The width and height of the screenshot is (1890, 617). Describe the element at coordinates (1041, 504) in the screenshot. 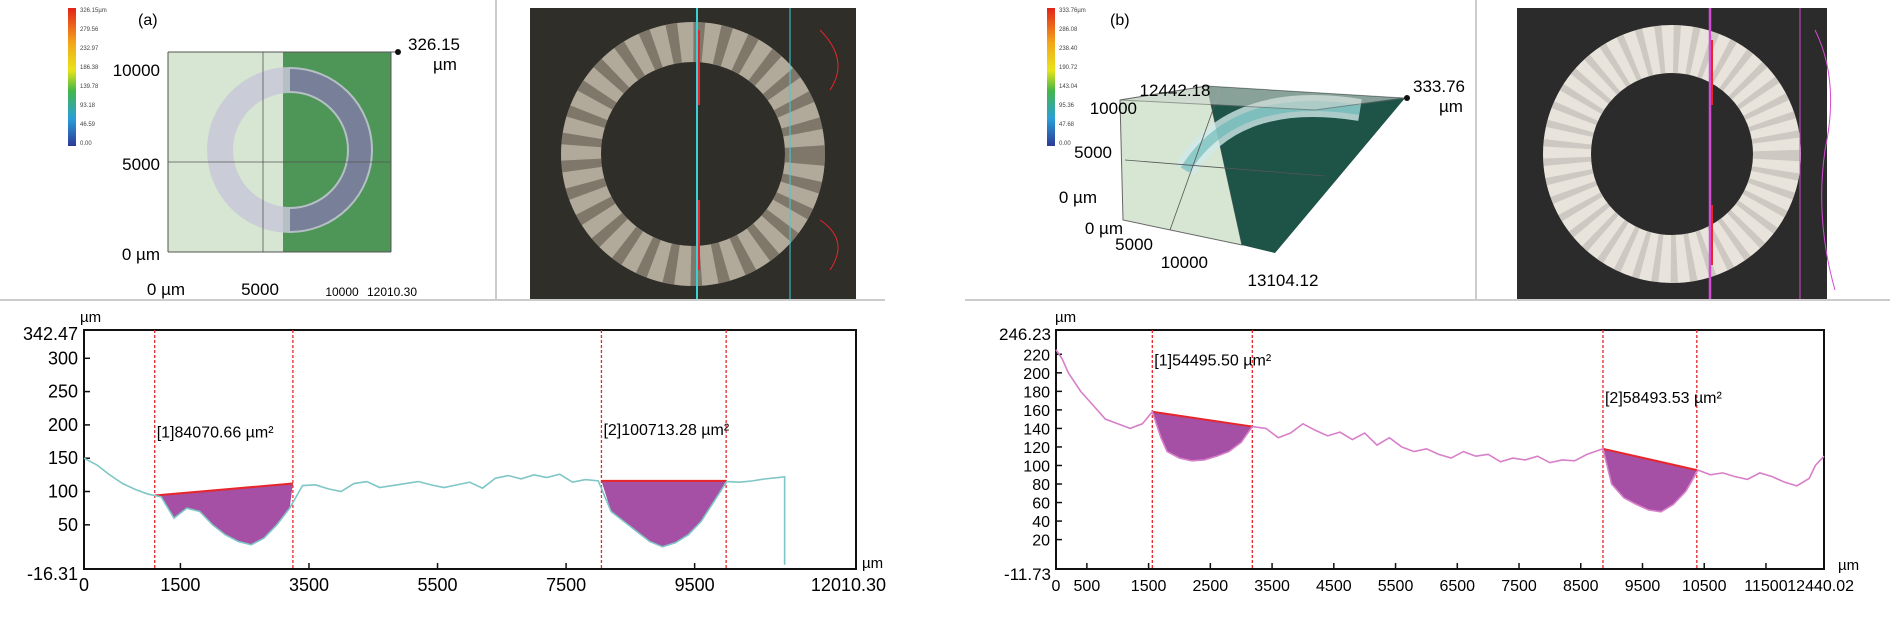

I see `y-tick-label: 60` at that location.